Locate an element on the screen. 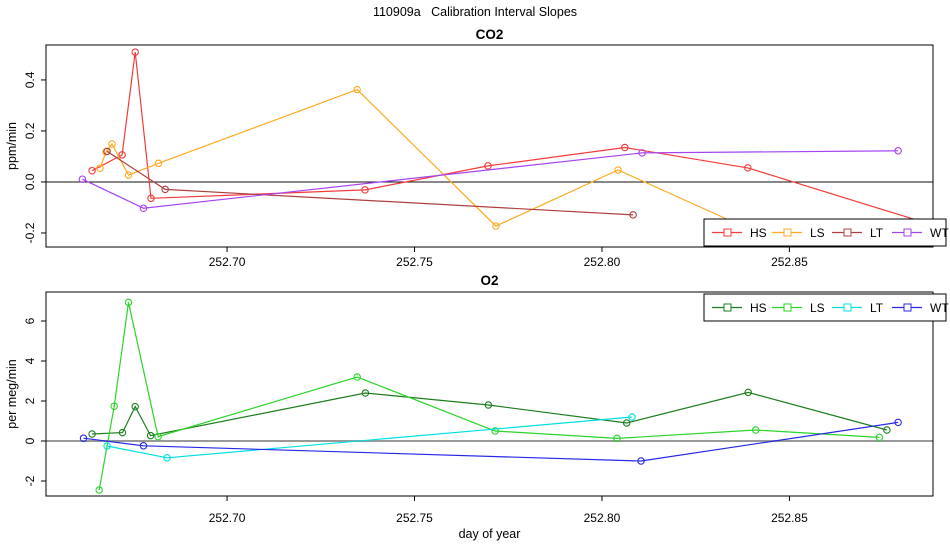 This screenshot has width=950, height=550. panel-co2-title: CO2 is located at coordinates (489, 34).